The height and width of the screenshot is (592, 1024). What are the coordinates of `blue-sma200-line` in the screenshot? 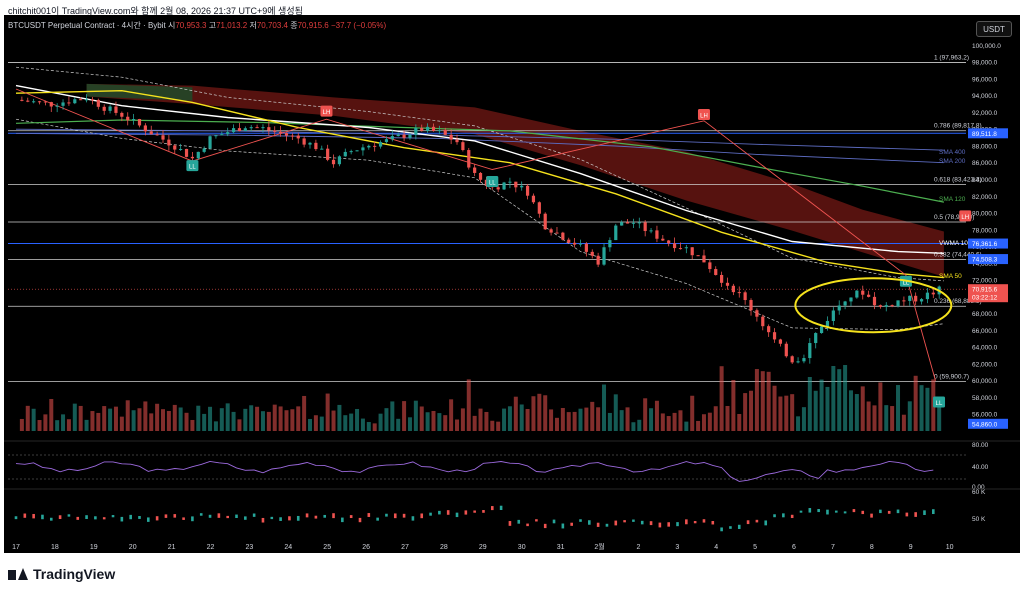 It's located at (479, 148).